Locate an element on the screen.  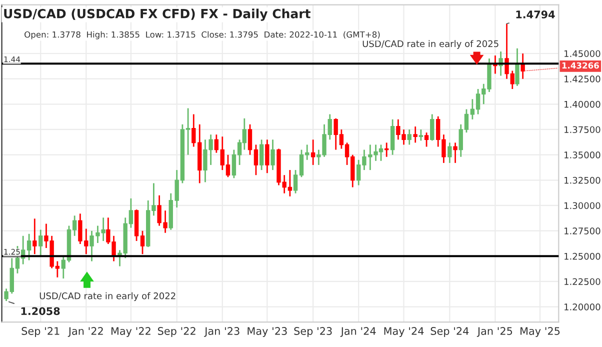
x-tick-label: Sep '22 is located at coordinates (177, 332).